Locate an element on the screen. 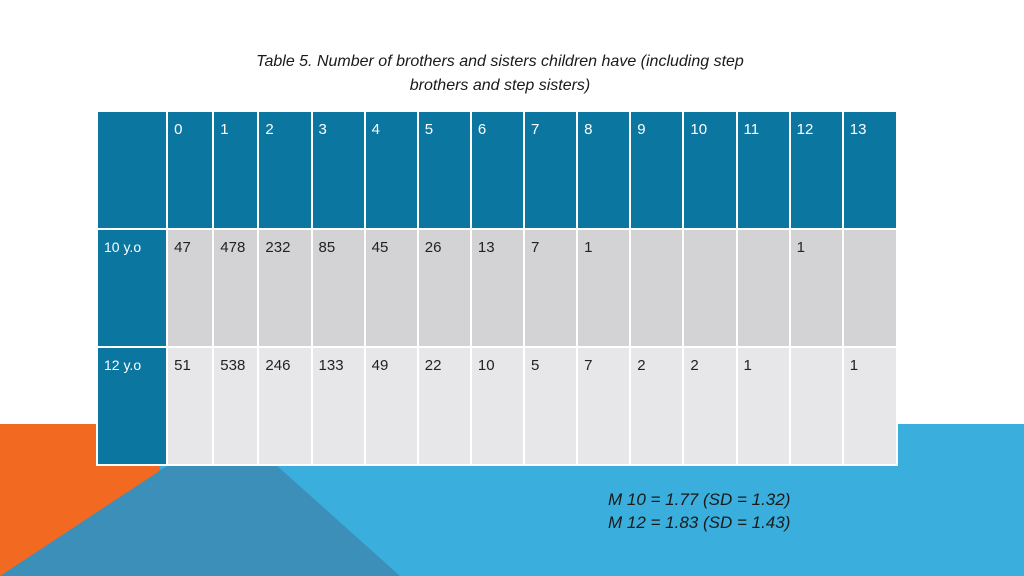 The height and width of the screenshot is (576, 1024). column-header: 0 is located at coordinates (190, 170).